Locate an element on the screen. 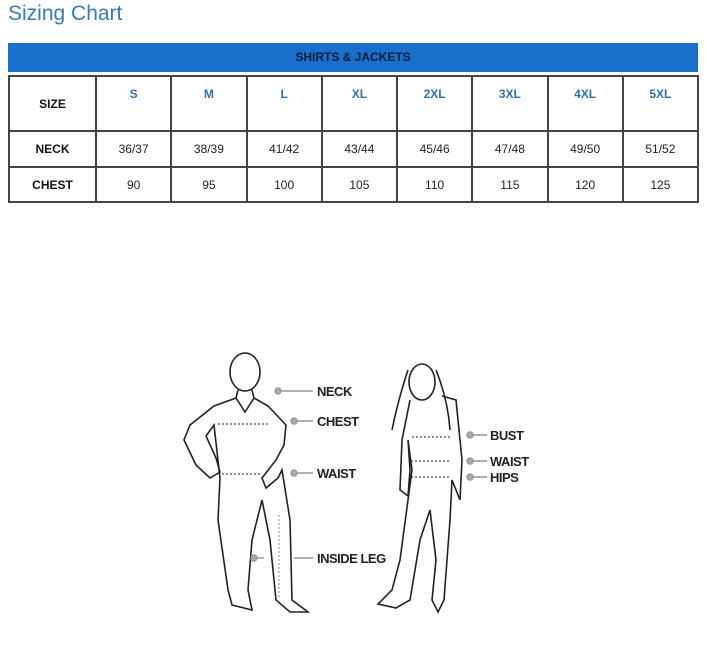  table-cell: 105 is located at coordinates (359, 184).